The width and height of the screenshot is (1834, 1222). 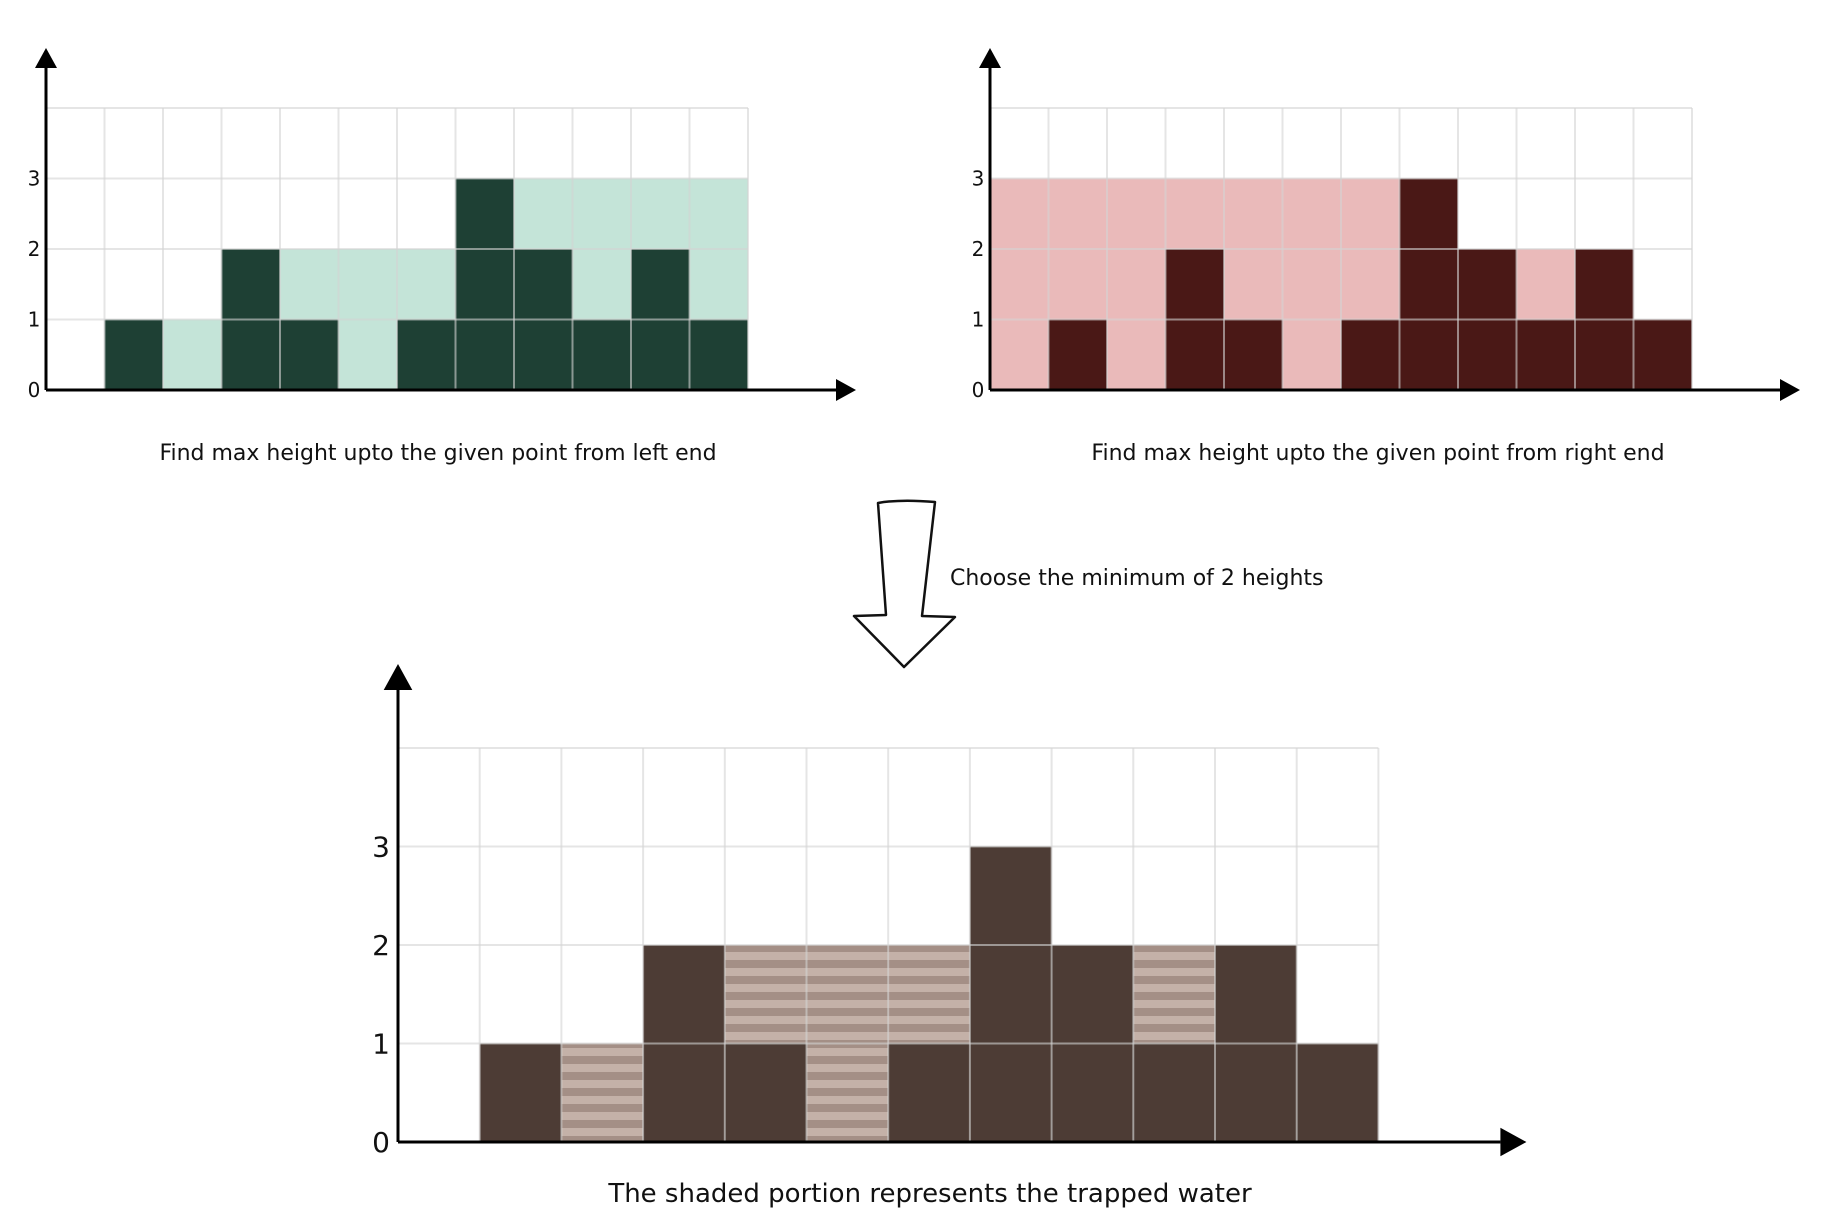 What do you see at coordinates (990, 58) in the screenshot?
I see `right-max-y-arrow-icon` at bounding box center [990, 58].